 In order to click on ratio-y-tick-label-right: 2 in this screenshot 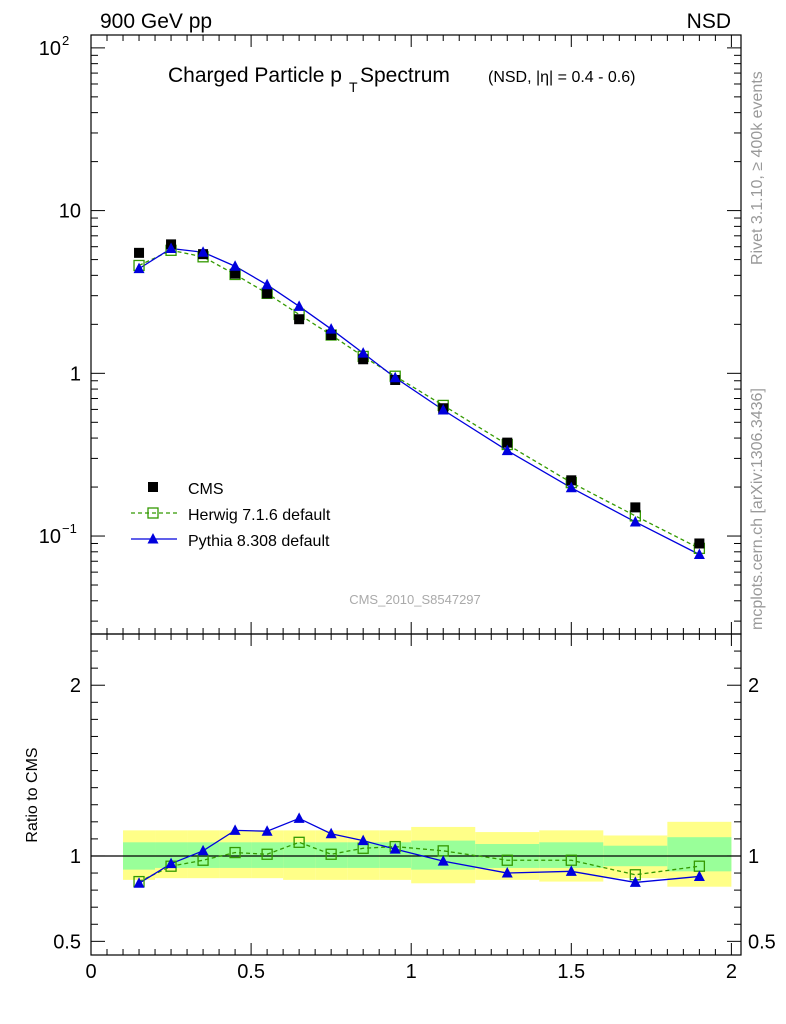, I will do `click(753, 686)`.